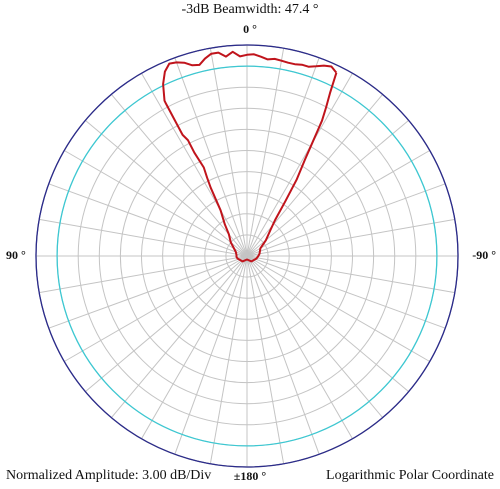 The image size is (500, 489). I want to click on chart-title: -3dB Beamwidth: 47.4 °, so click(250, 9).